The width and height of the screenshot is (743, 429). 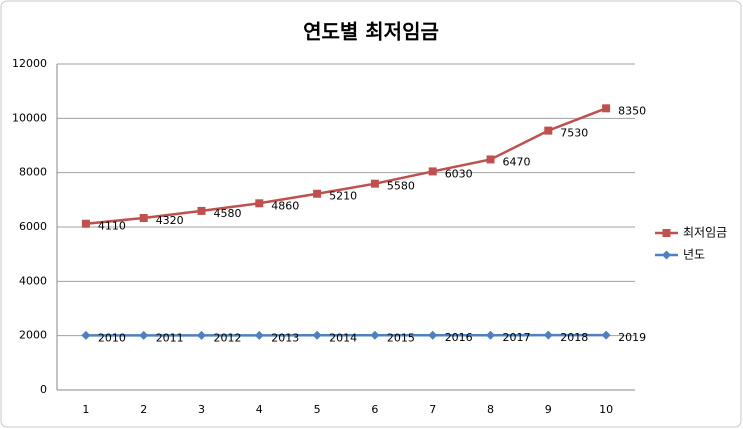 What do you see at coordinates (371, 32) in the screenshot?
I see `chart-title: 연도별 최저임금` at bounding box center [371, 32].